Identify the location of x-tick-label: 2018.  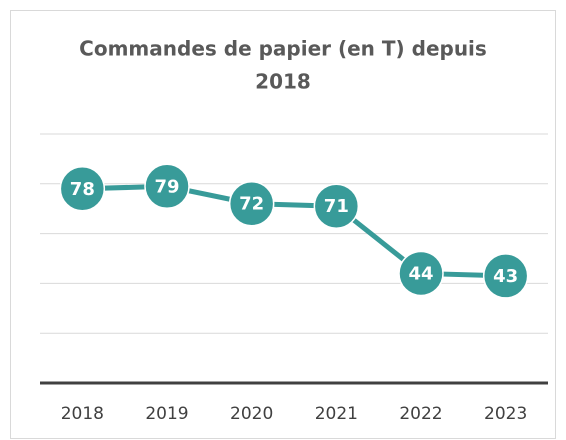
(82, 414).